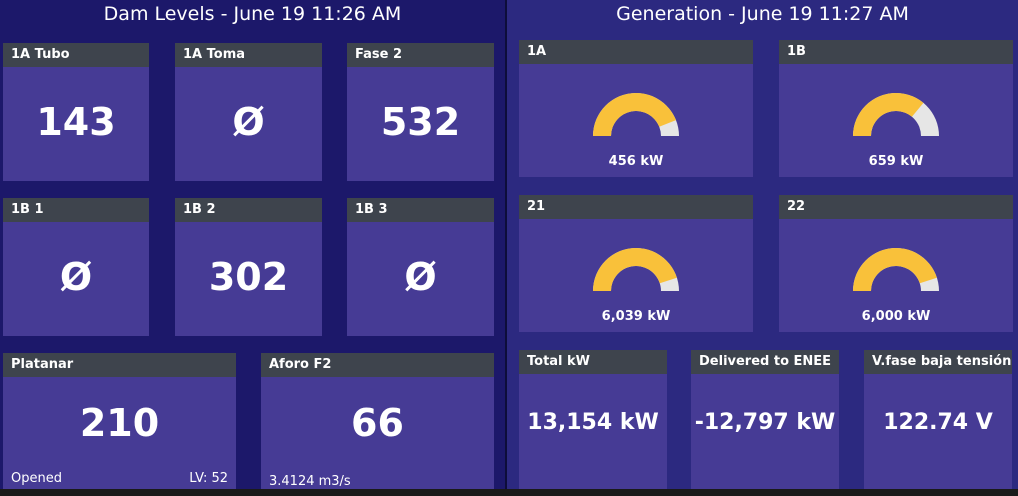 The width and height of the screenshot is (1018, 496). What do you see at coordinates (938, 362) in the screenshot?
I see `card-label: V.fase baja tensión` at bounding box center [938, 362].